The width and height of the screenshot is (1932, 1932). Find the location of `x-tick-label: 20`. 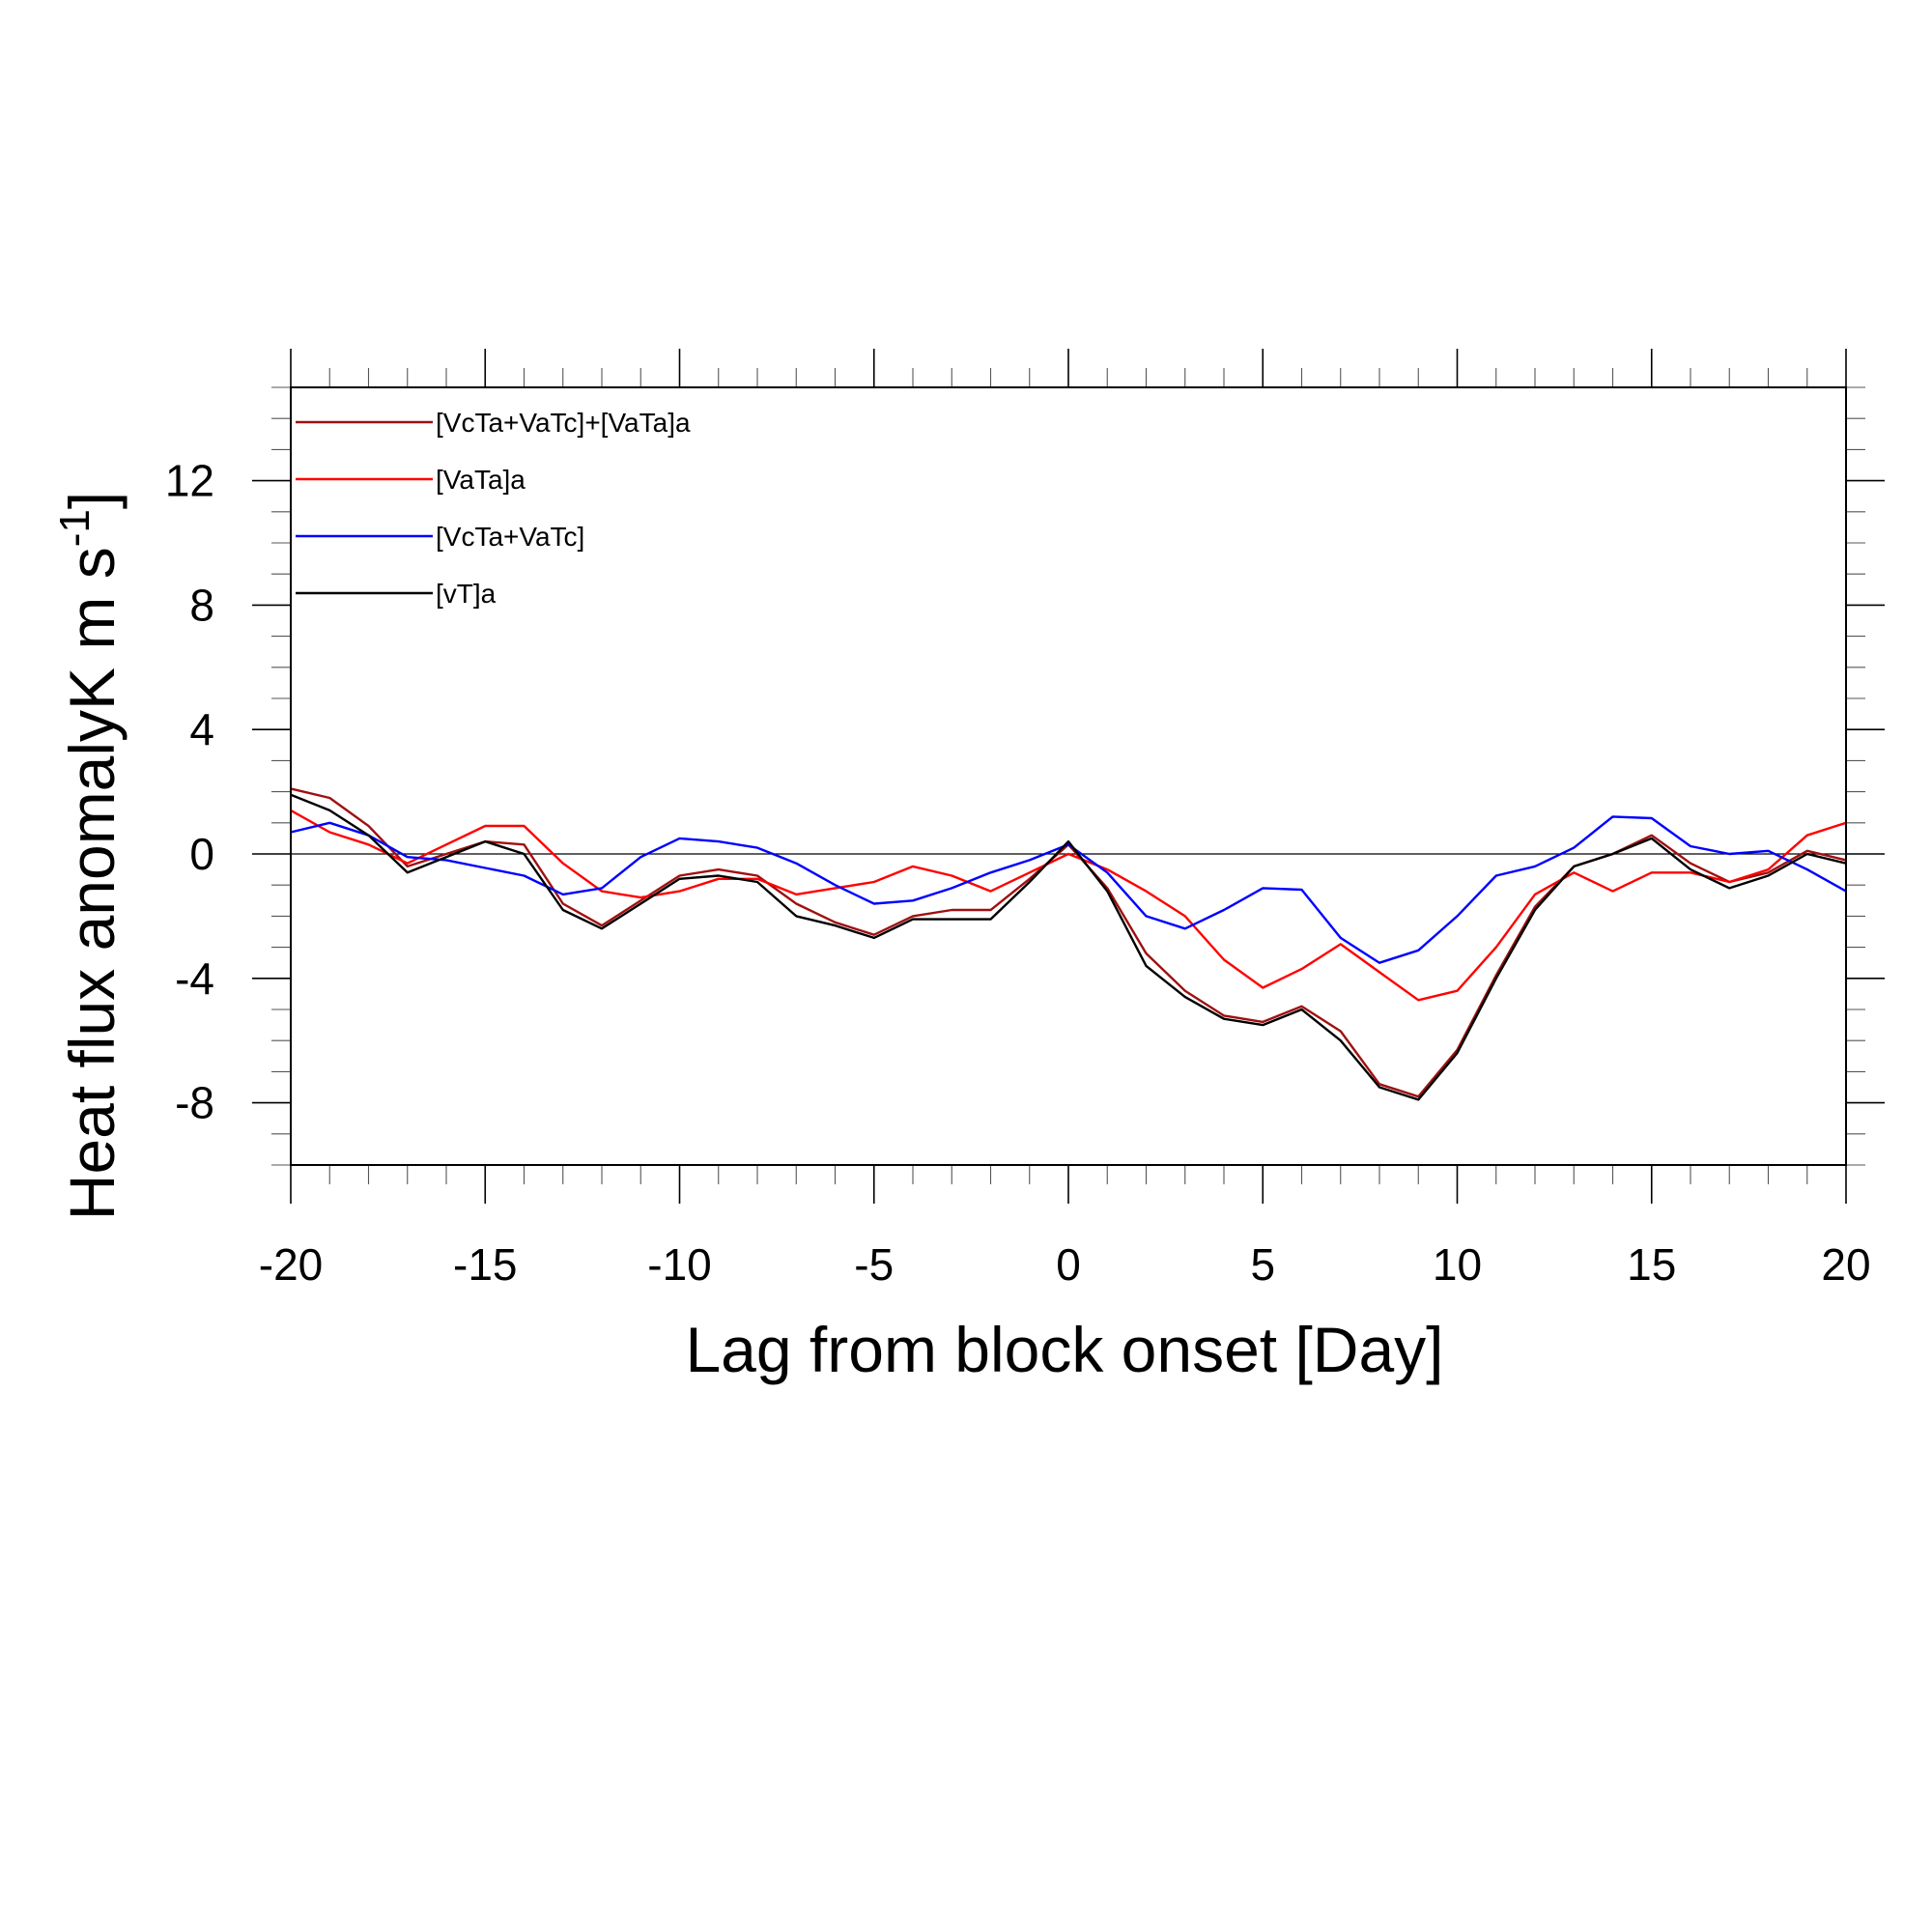

x-tick-label: 20 is located at coordinates (1845, 1264).